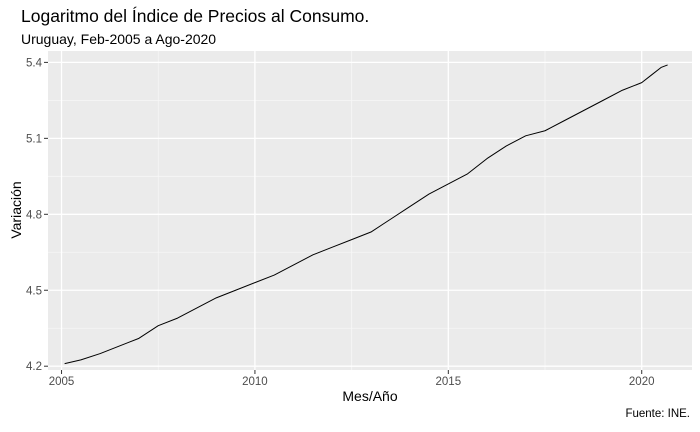 This screenshot has height=432, width=700. I want to click on y-tick-label: 4.2, so click(34, 367).